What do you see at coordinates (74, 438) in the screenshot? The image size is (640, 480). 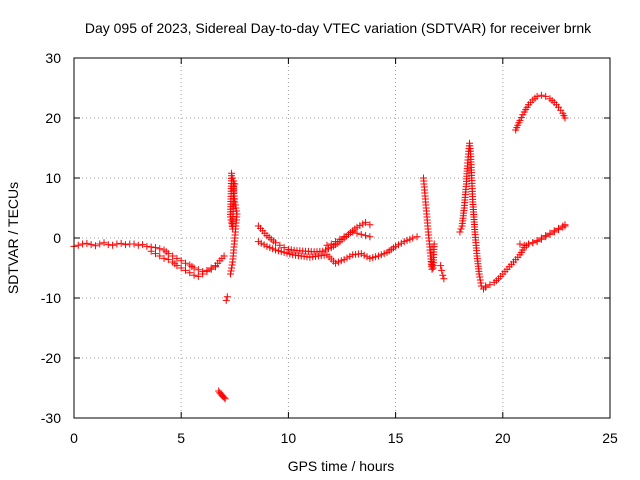 I see `x-tick-label: 0` at bounding box center [74, 438].